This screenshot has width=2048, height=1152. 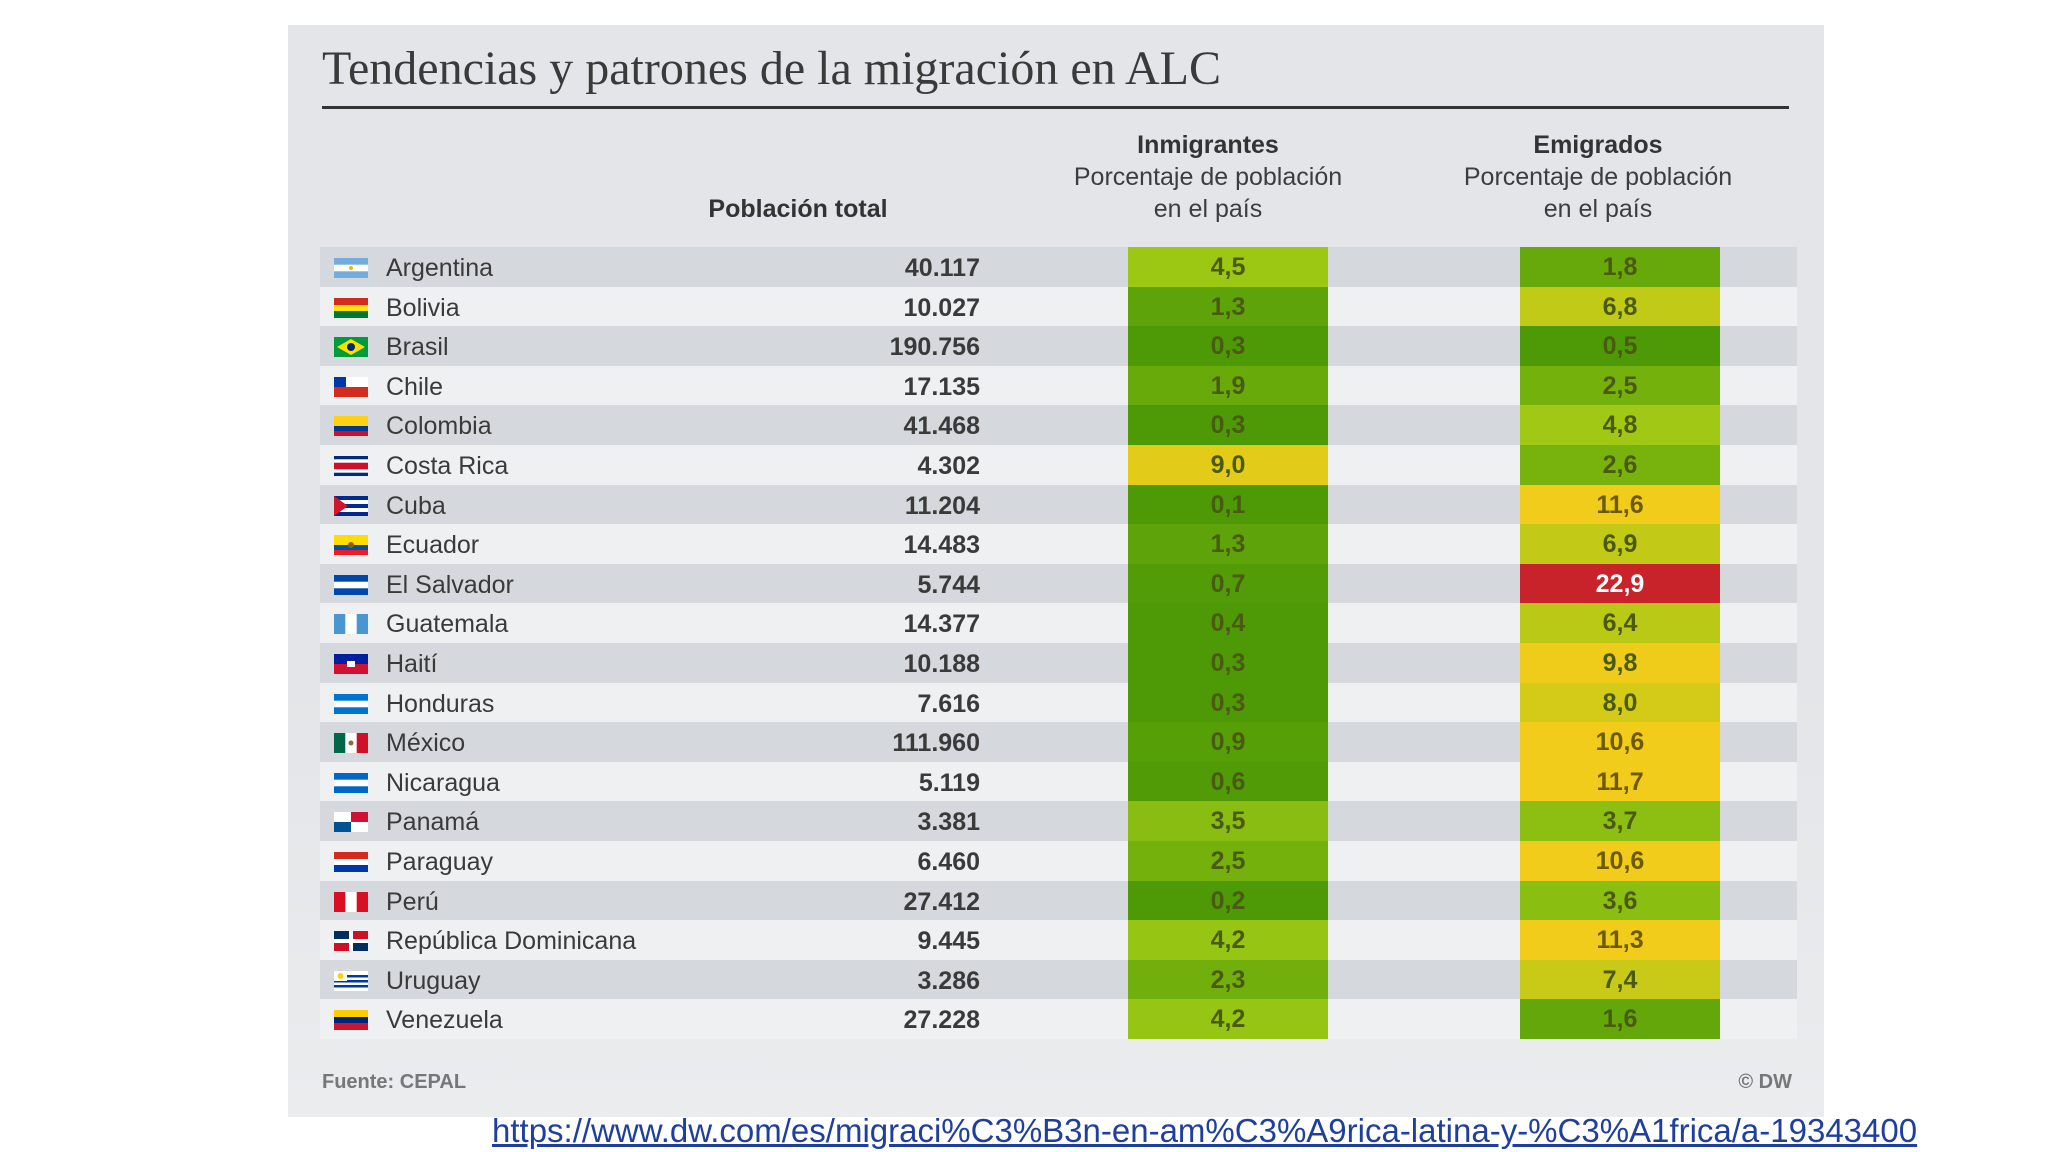 I want to click on table-row: Paraguay 6.460 2,5 10,6, so click(x=1058, y=860).